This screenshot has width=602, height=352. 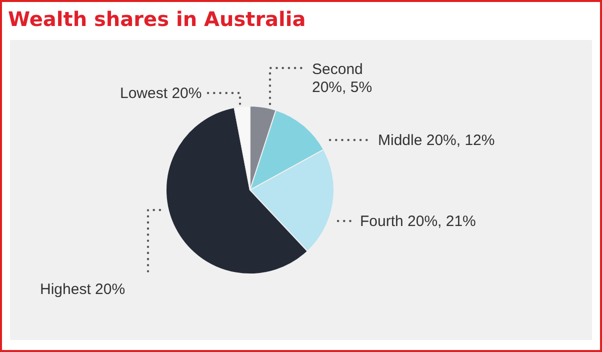 What do you see at coordinates (418, 221) in the screenshot?
I see `slice-label: Fourth 20%, 21%` at bounding box center [418, 221].